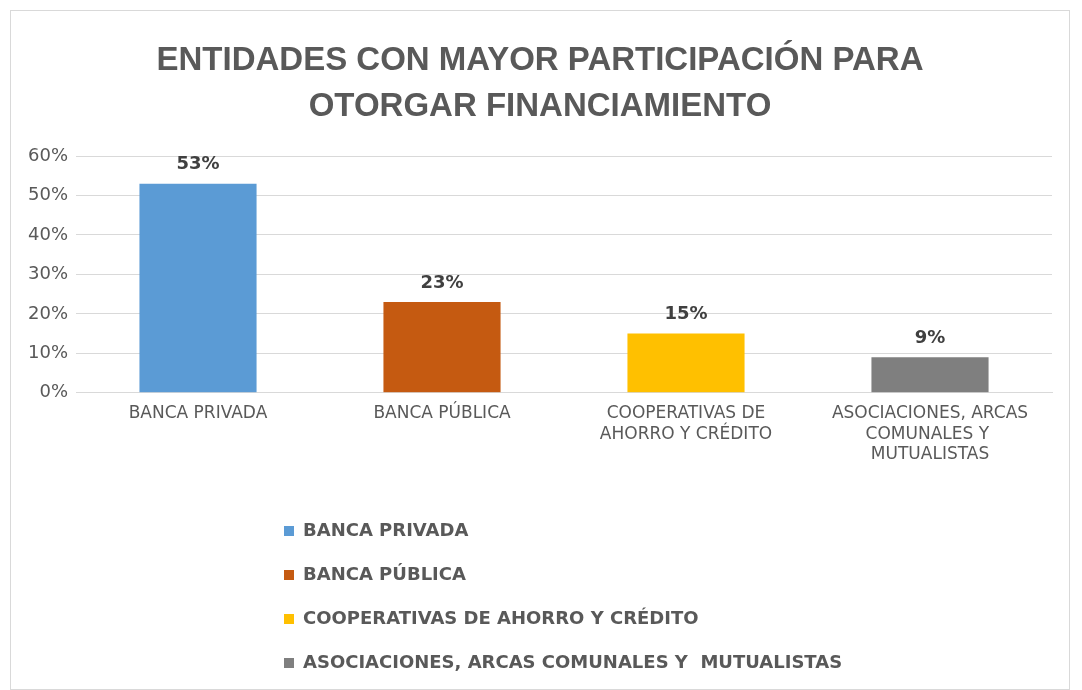 This screenshot has height=690, width=1082. What do you see at coordinates (48, 312) in the screenshot?
I see `y-tick-label: 20%` at bounding box center [48, 312].